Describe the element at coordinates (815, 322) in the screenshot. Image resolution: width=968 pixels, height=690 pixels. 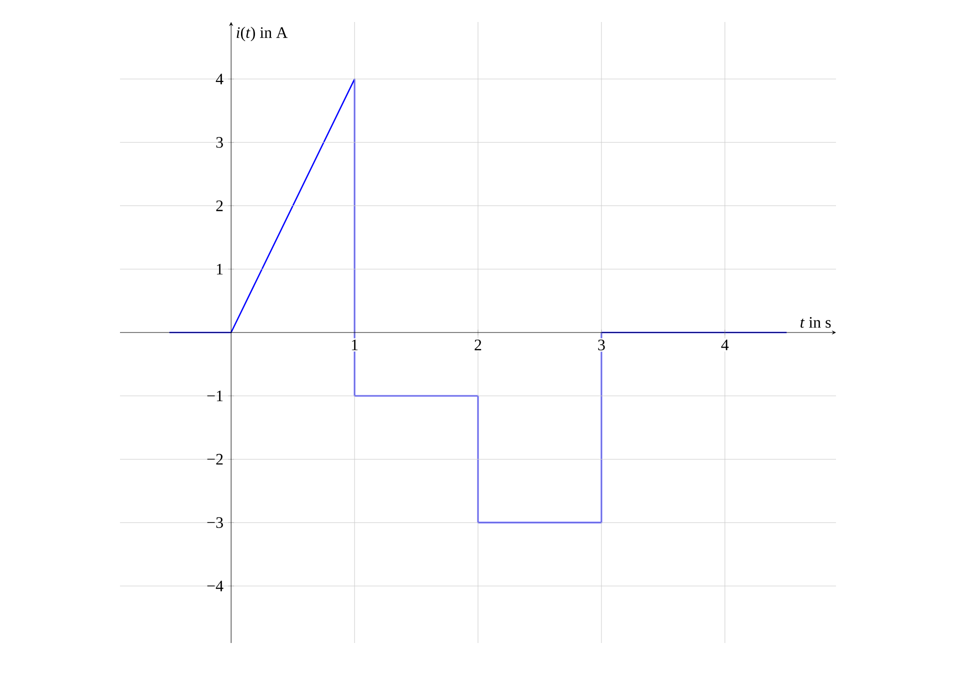
I see `x-axis-title: t in s` at that location.